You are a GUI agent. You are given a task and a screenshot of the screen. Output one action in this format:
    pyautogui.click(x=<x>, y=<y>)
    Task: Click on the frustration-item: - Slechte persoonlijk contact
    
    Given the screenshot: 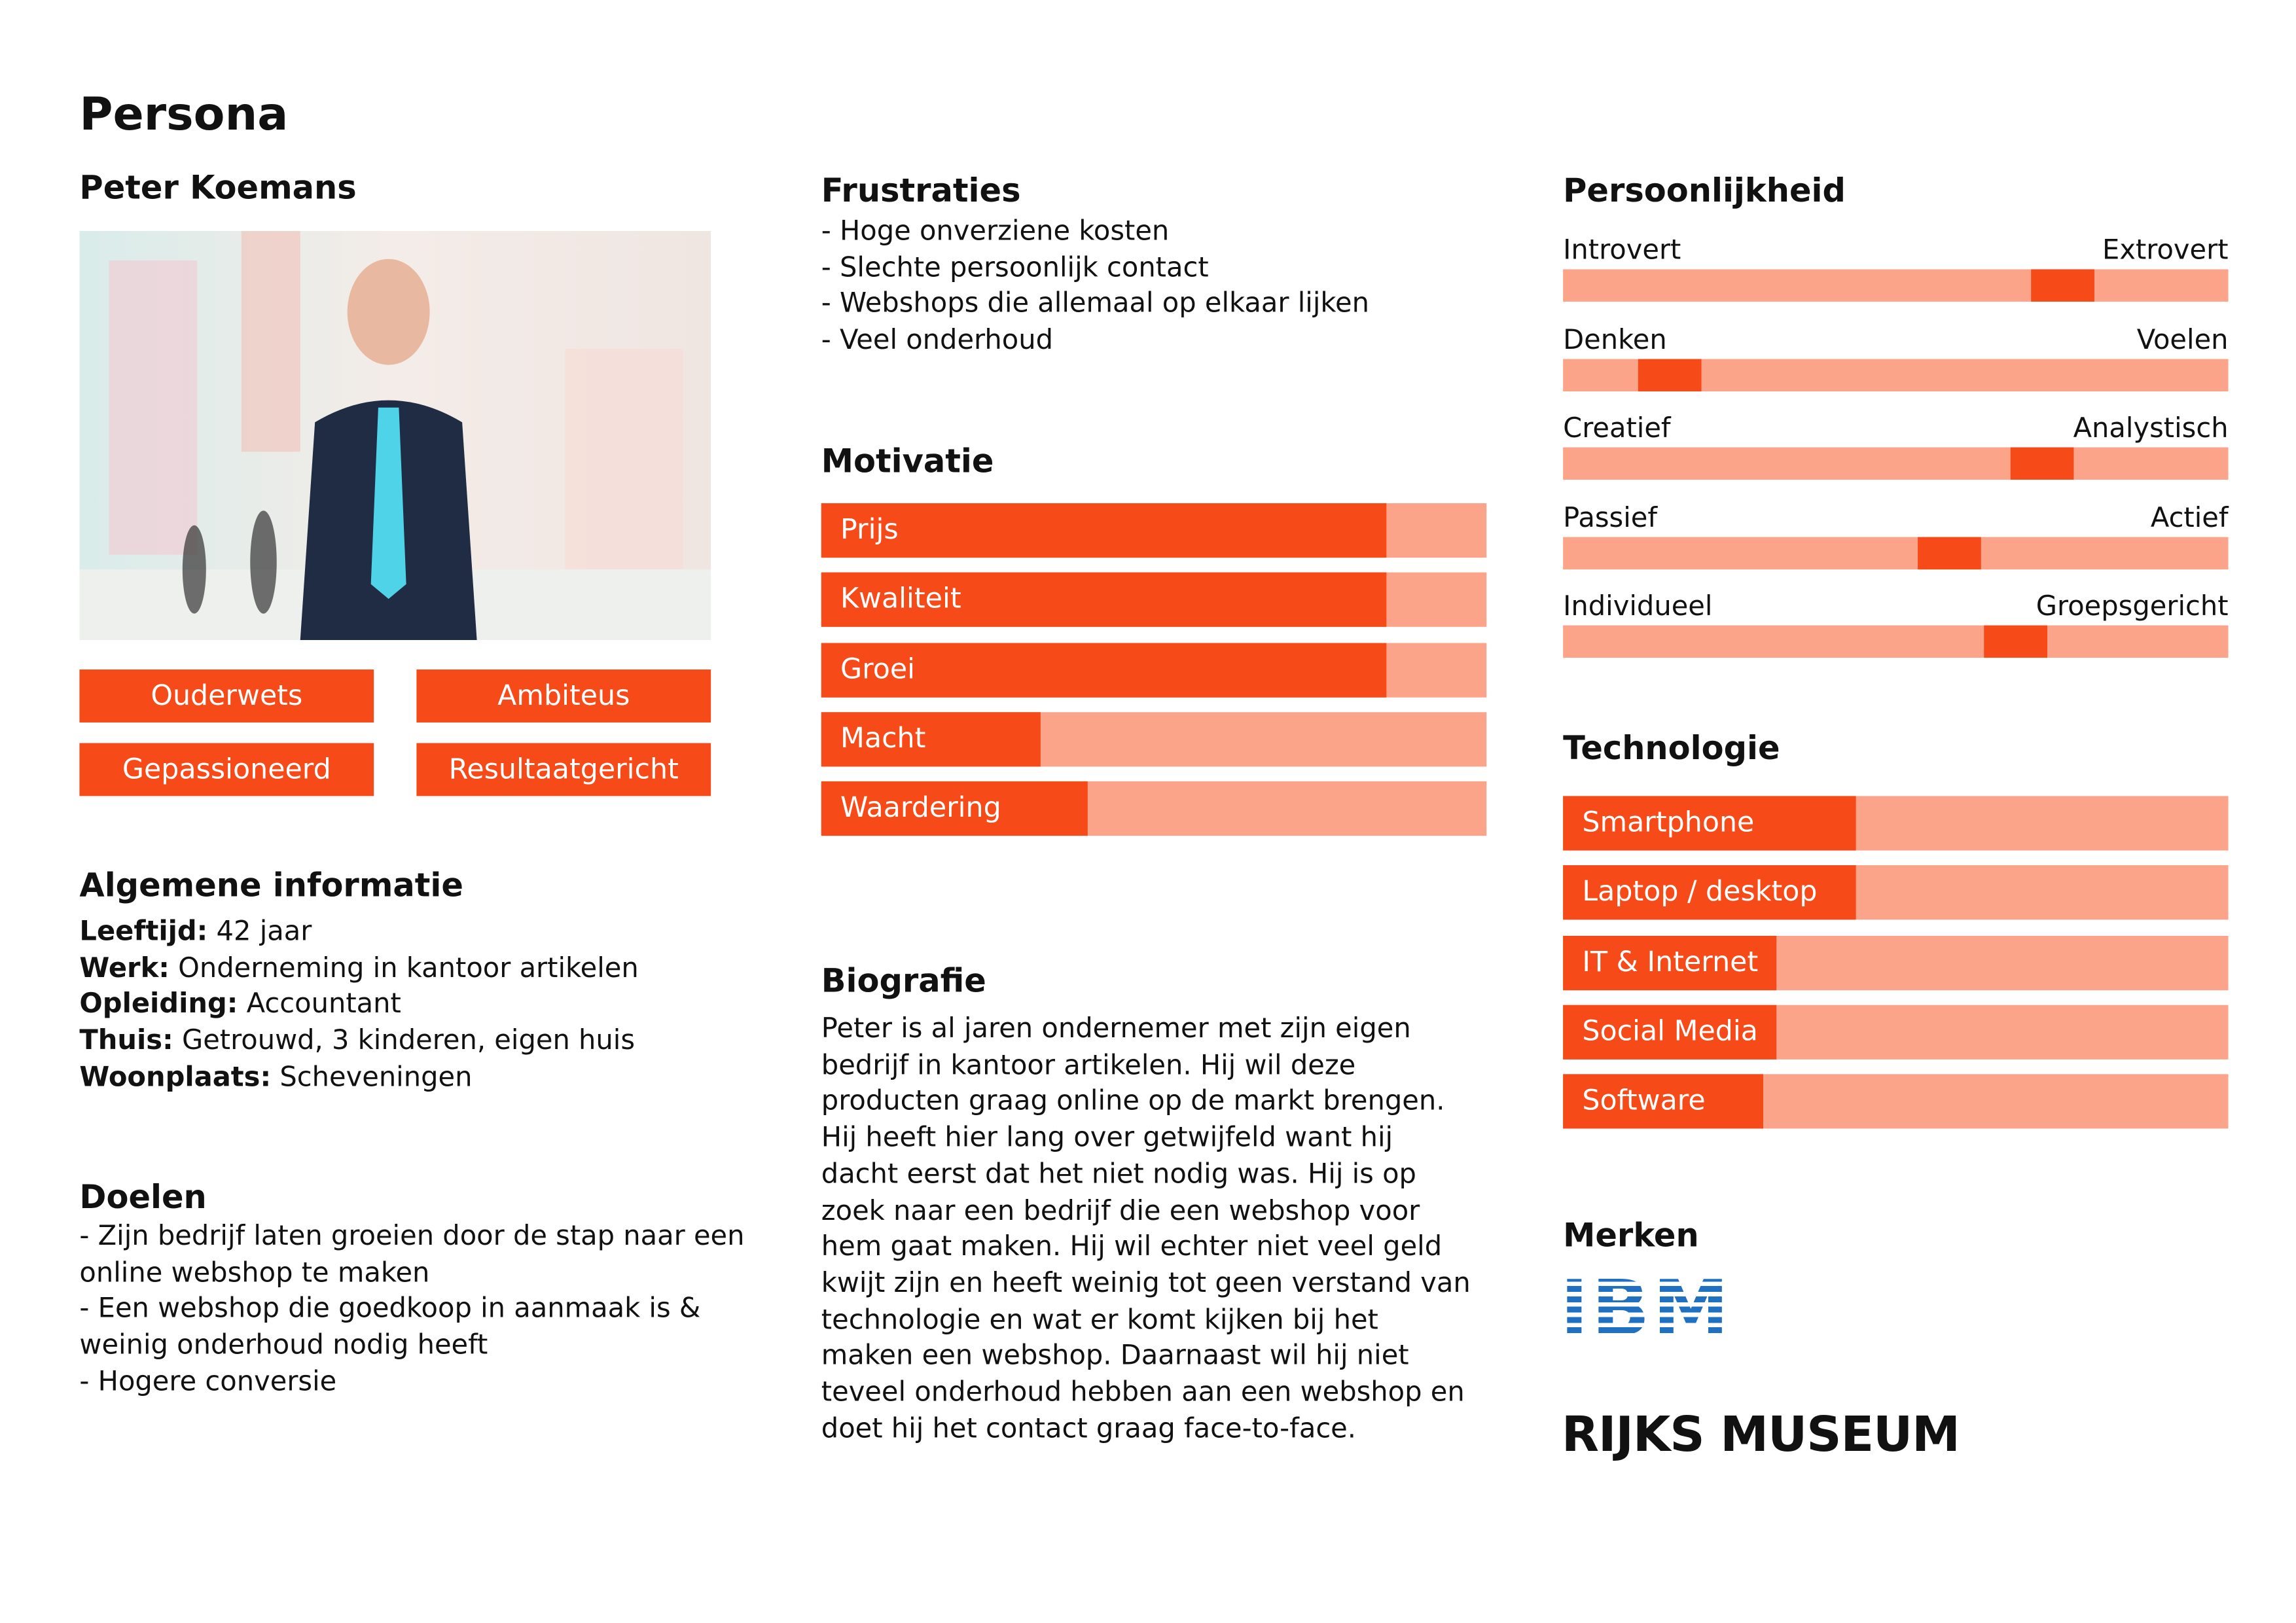 What is the action you would take?
    pyautogui.click(x=1015, y=269)
    